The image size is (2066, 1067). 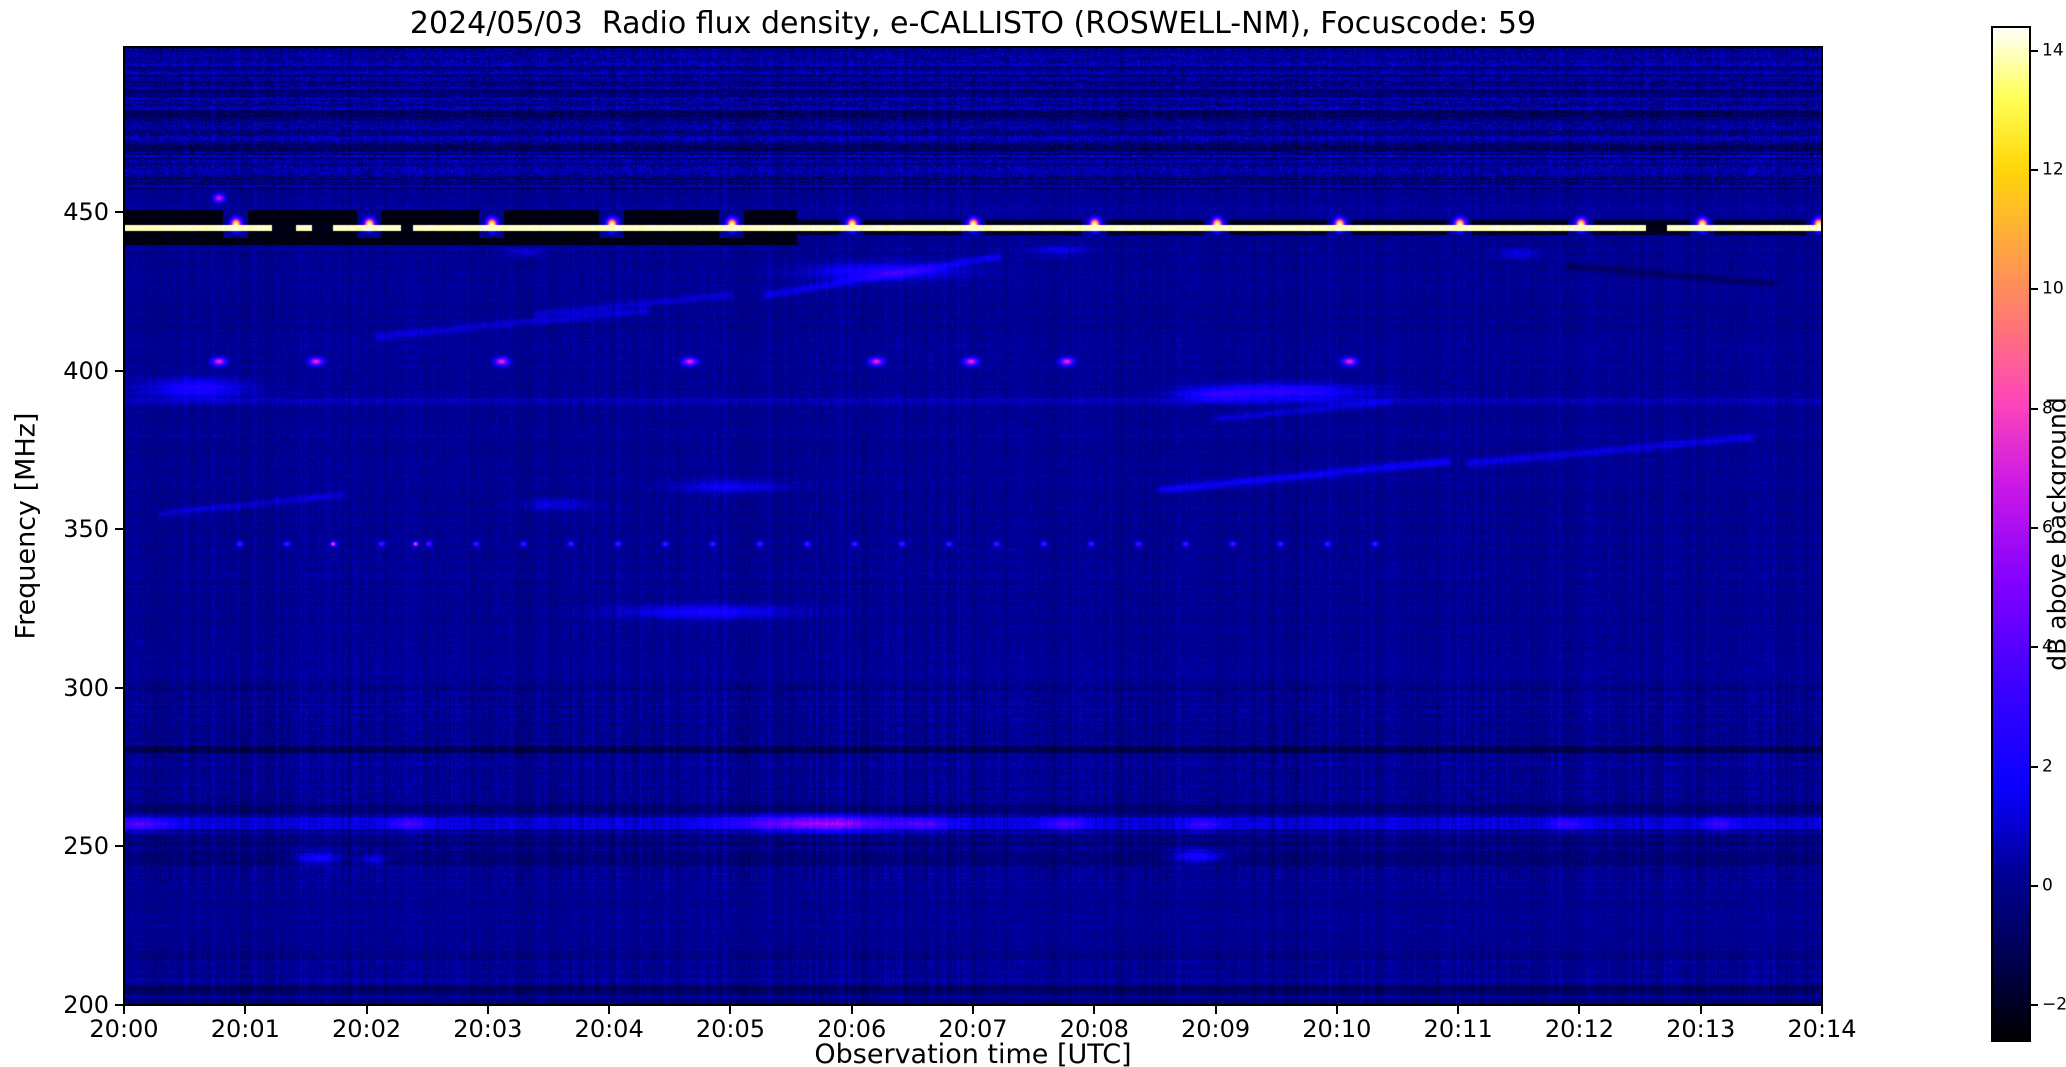 I want to click on x-tick-label: 20:11, so click(x=1458, y=1029).